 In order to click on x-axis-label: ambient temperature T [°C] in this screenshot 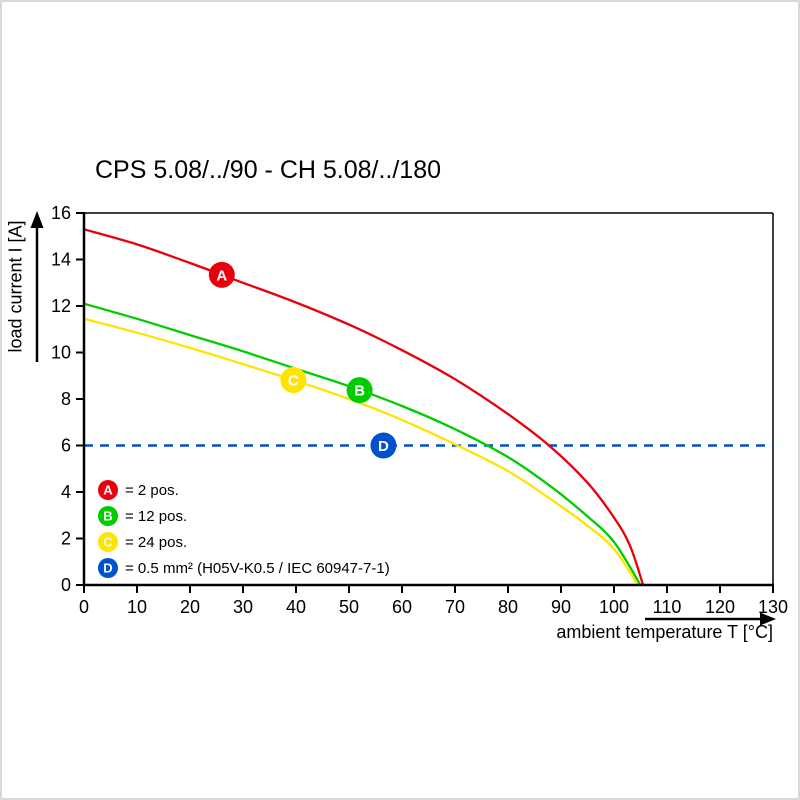, I will do `click(664, 632)`.